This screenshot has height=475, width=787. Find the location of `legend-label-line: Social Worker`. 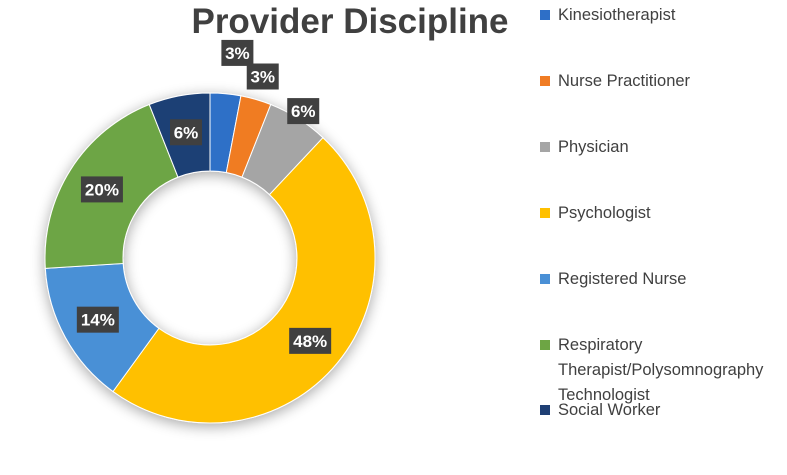

legend-label-line: Social Worker is located at coordinates (609, 410).